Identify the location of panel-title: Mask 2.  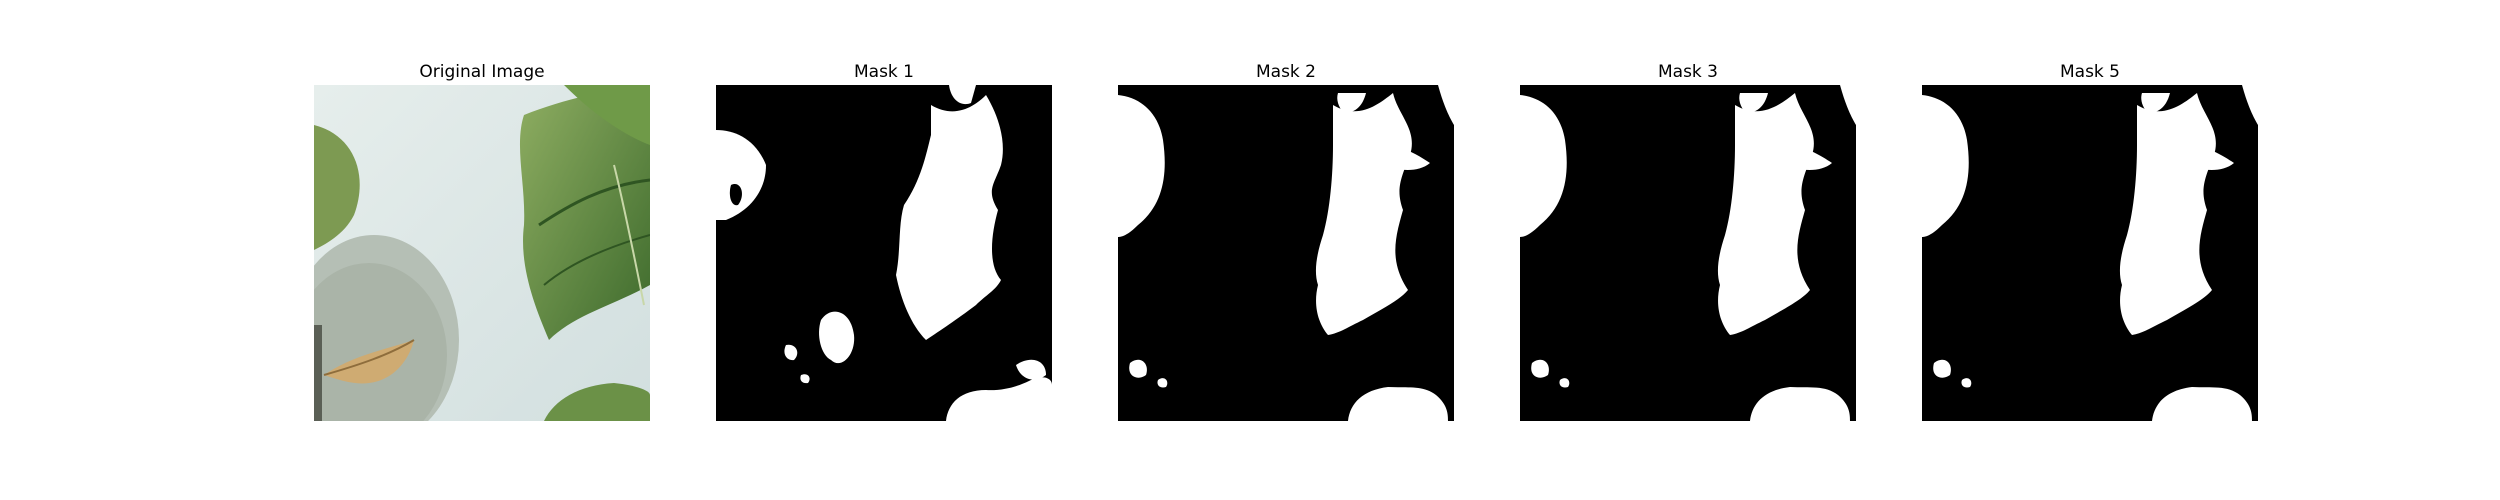
(1285, 72).